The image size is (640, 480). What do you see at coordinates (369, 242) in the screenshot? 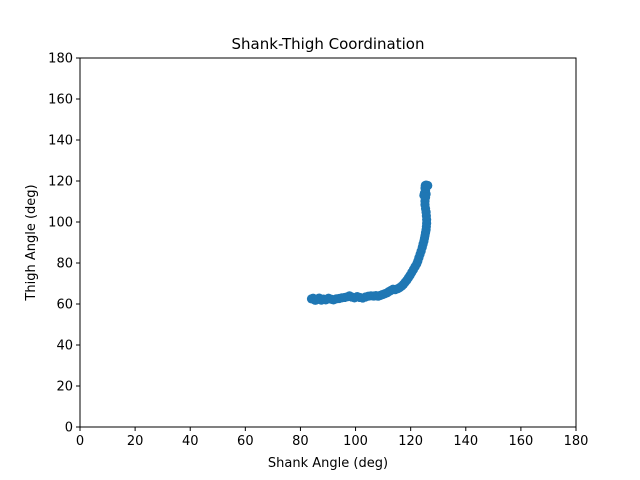
I see `scatter-series` at bounding box center [369, 242].